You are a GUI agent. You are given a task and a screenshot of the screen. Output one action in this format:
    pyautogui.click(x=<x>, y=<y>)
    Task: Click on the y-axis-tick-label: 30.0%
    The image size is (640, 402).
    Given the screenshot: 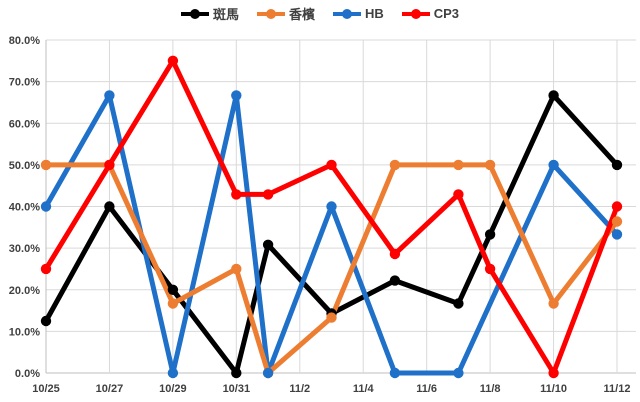 What is the action you would take?
    pyautogui.click(x=24, y=249)
    